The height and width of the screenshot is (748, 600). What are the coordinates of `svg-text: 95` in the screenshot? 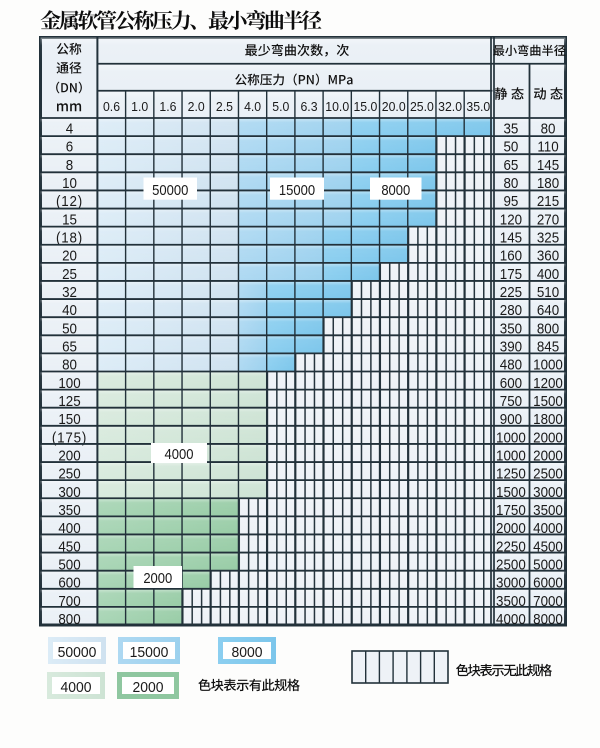 It's located at (510, 201).